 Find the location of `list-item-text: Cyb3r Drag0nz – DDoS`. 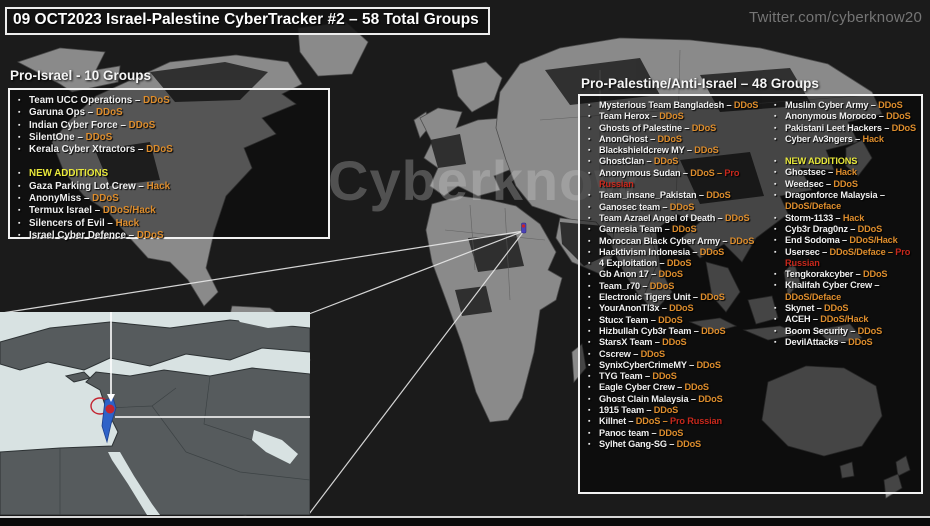

list-item-text: Cyb3r Drag0nz – DDoS is located at coordinates (851, 229).